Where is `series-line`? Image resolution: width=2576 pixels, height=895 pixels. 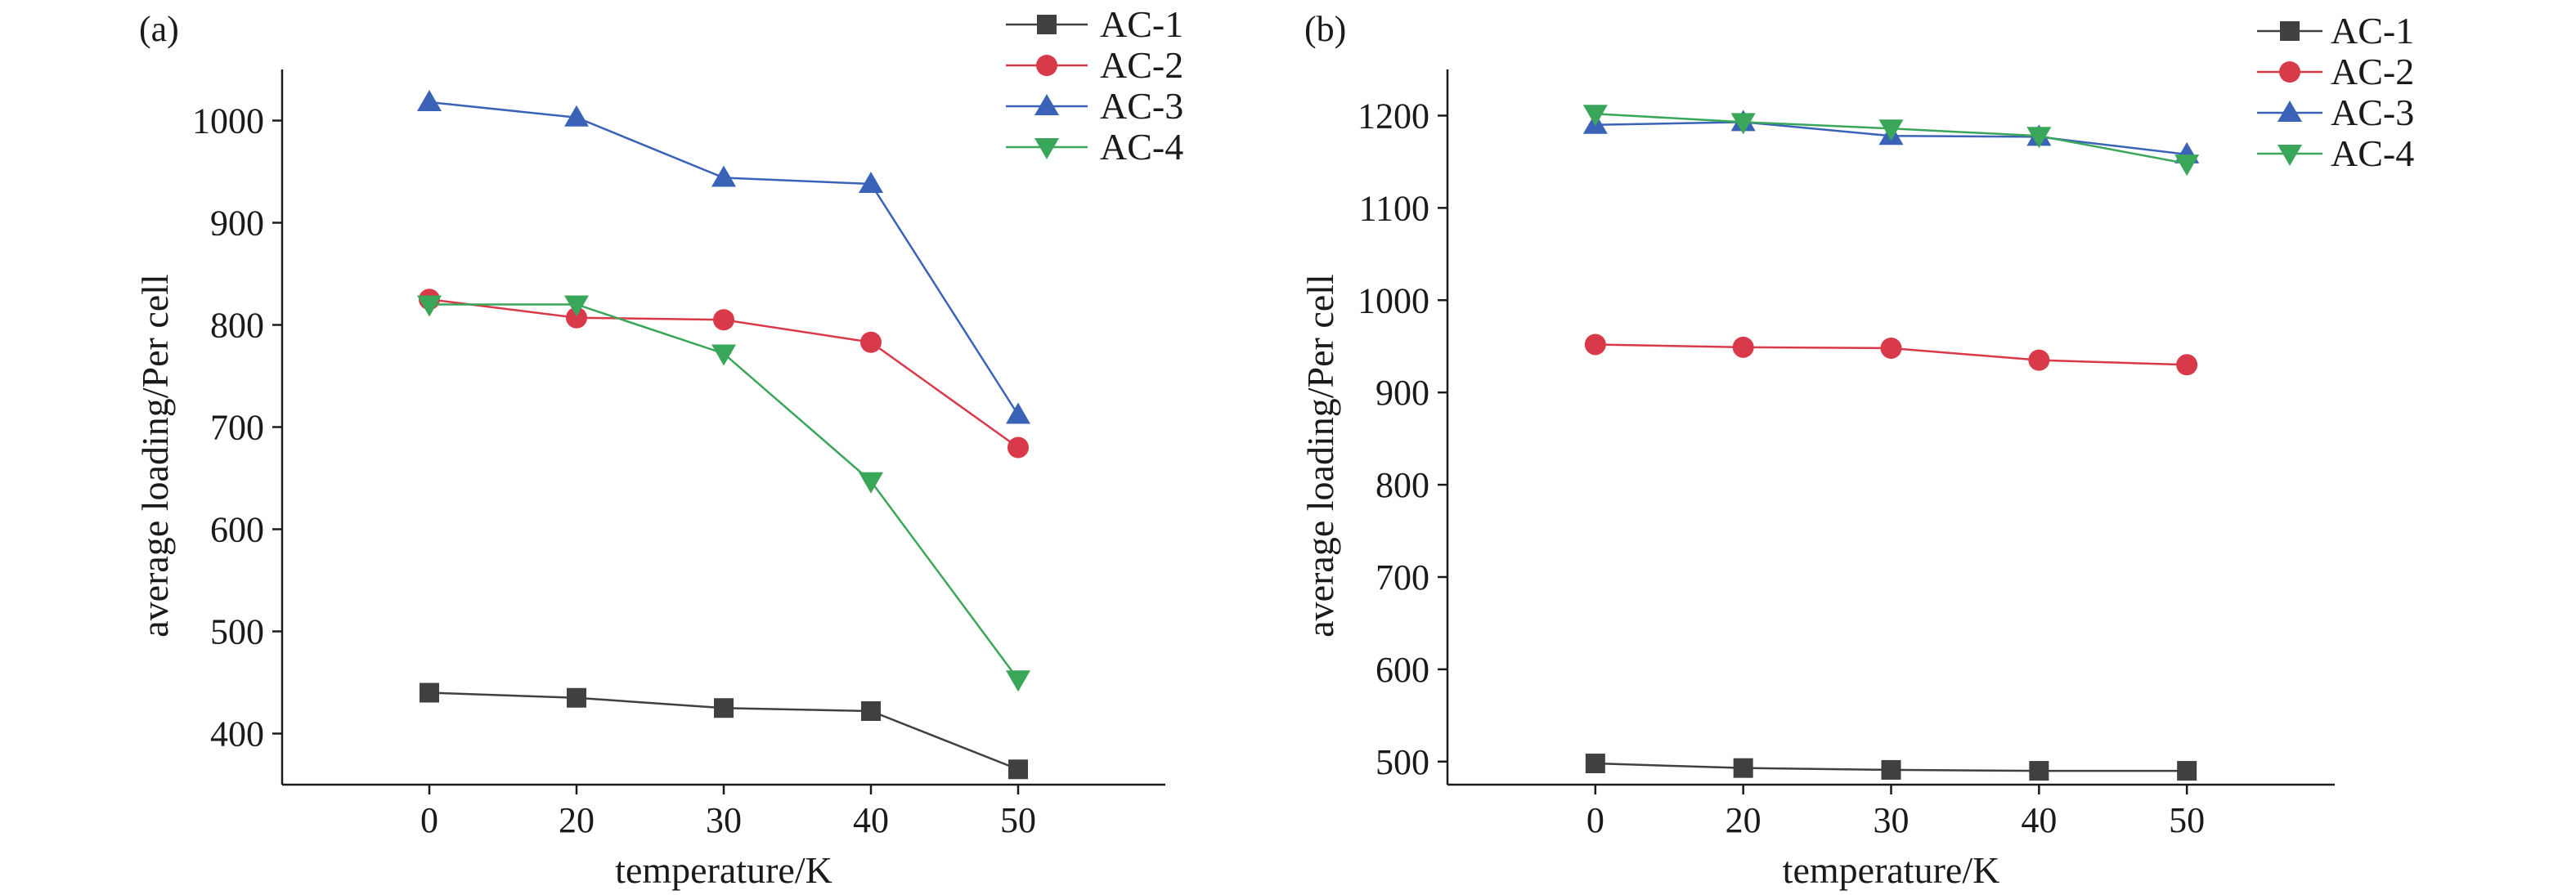 series-line is located at coordinates (724, 258).